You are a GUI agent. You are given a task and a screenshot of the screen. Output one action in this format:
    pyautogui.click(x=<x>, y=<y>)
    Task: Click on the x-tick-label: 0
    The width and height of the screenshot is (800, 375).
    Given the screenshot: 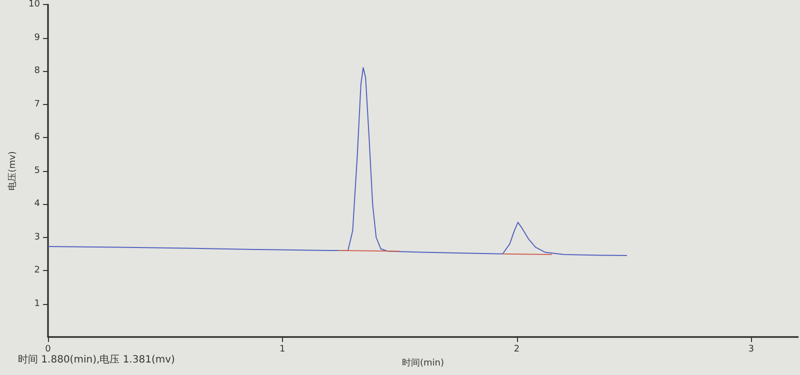 What is the action you would take?
    pyautogui.click(x=48, y=349)
    